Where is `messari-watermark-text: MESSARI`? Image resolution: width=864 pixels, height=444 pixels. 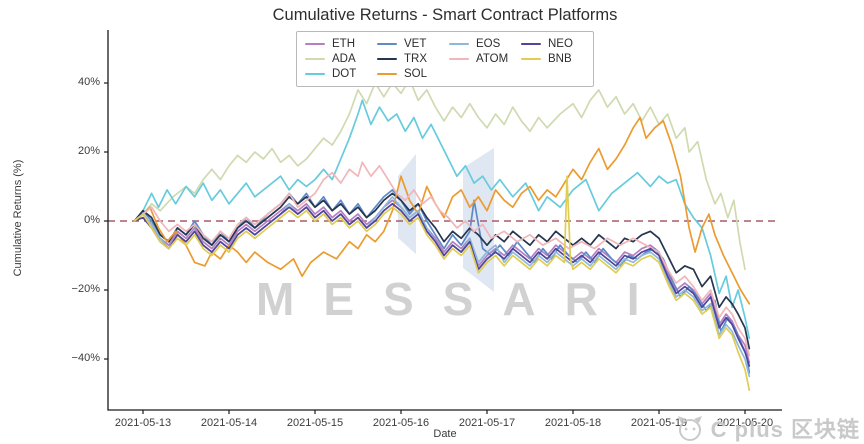
messari-watermark-text: MESSARI is located at coordinates (462, 299).